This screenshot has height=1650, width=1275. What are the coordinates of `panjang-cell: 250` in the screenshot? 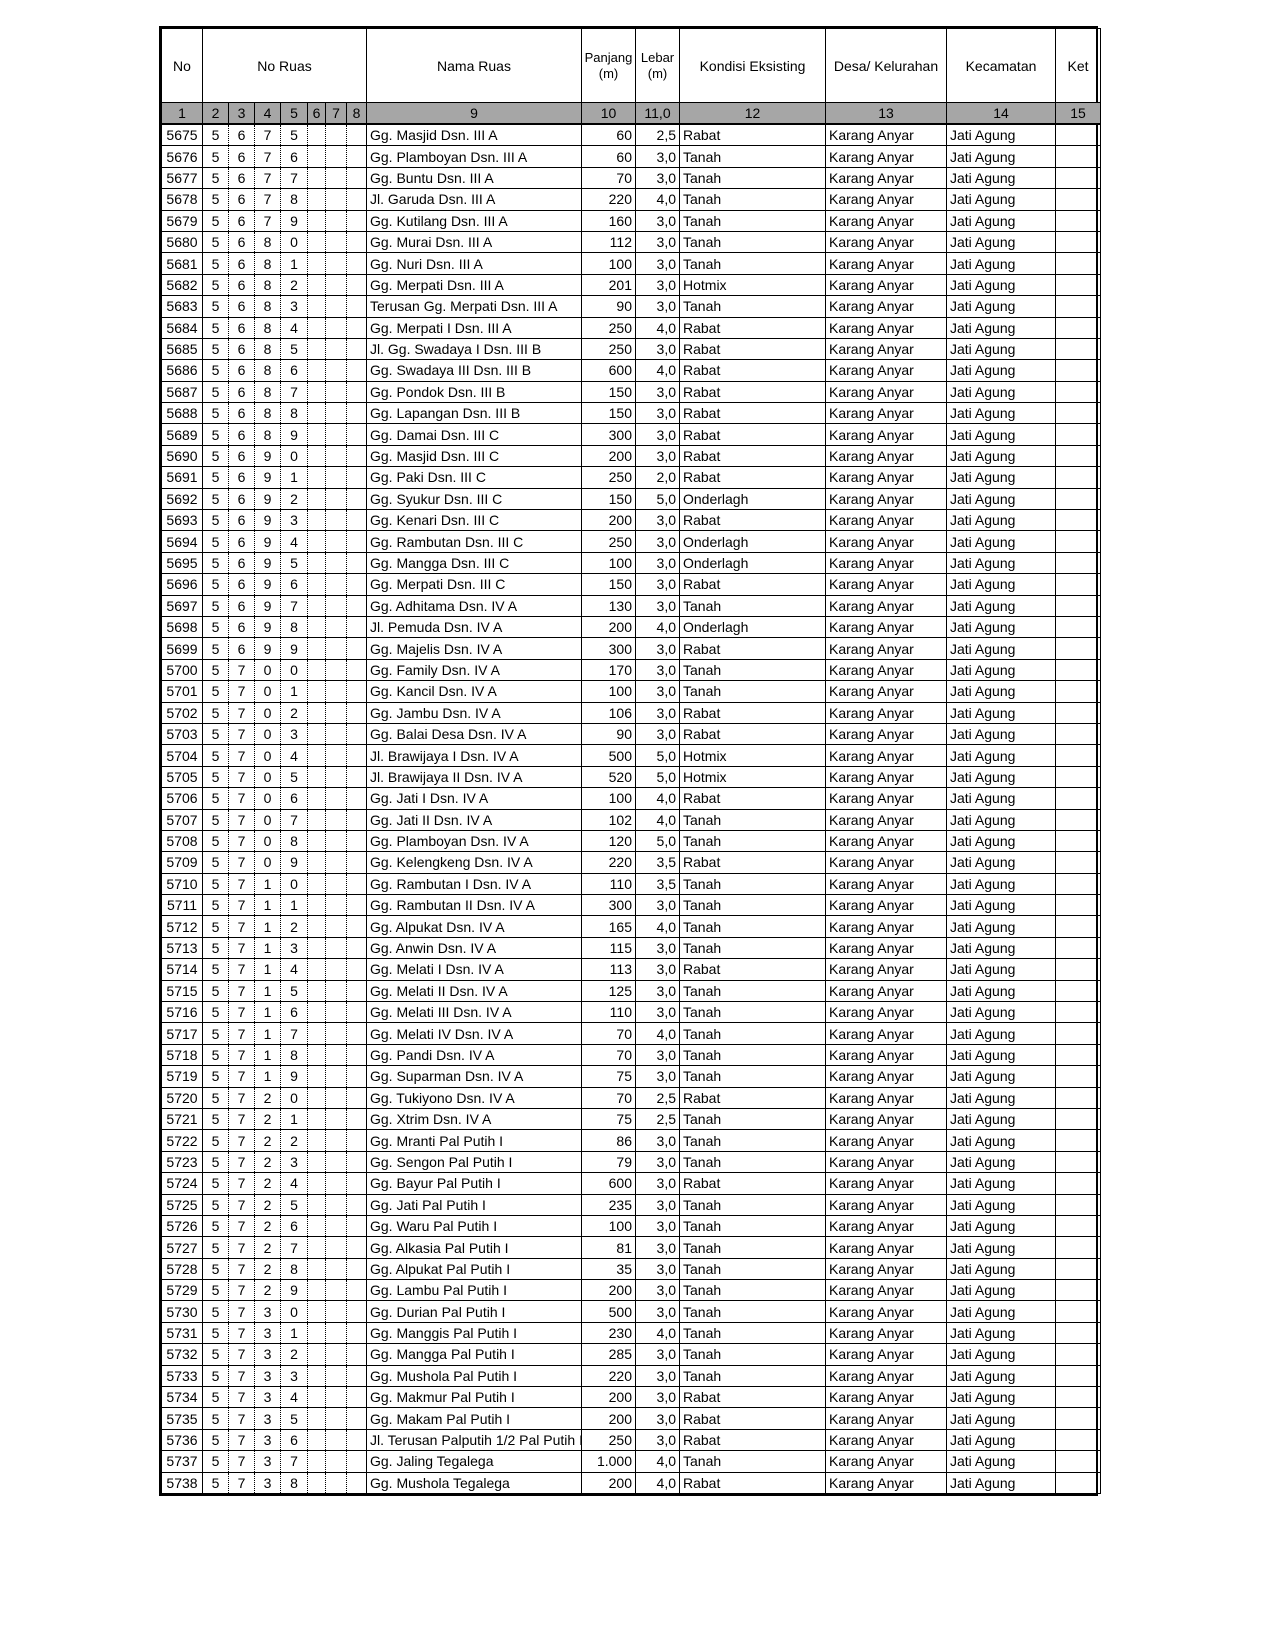 It's located at (608, 477).